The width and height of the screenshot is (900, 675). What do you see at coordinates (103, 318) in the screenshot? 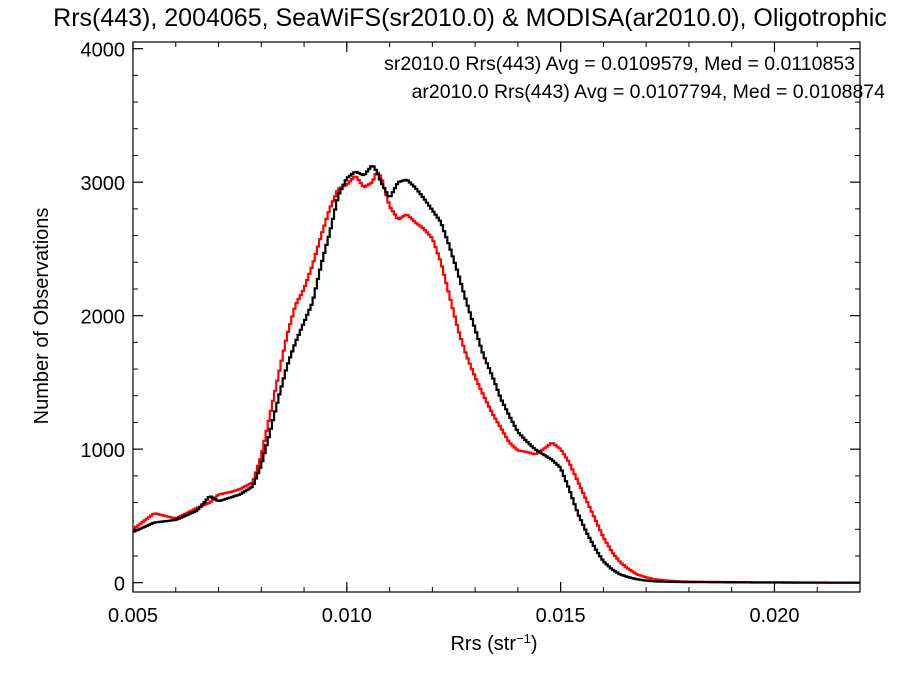
I see `y-tick-label: 2000` at bounding box center [103, 318].